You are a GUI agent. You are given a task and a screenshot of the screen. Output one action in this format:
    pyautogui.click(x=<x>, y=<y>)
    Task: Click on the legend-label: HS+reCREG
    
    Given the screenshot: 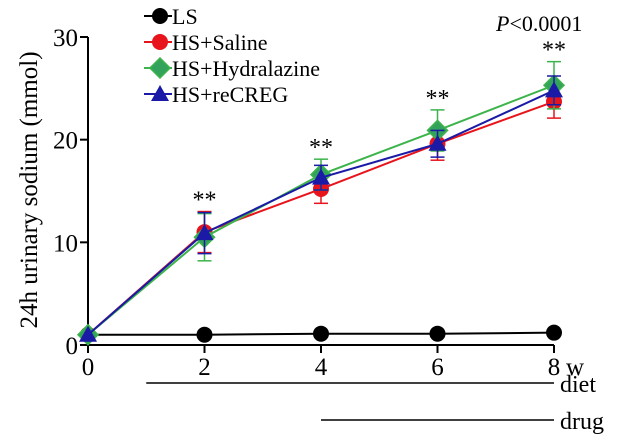 What is the action you would take?
    pyautogui.click(x=230, y=94)
    